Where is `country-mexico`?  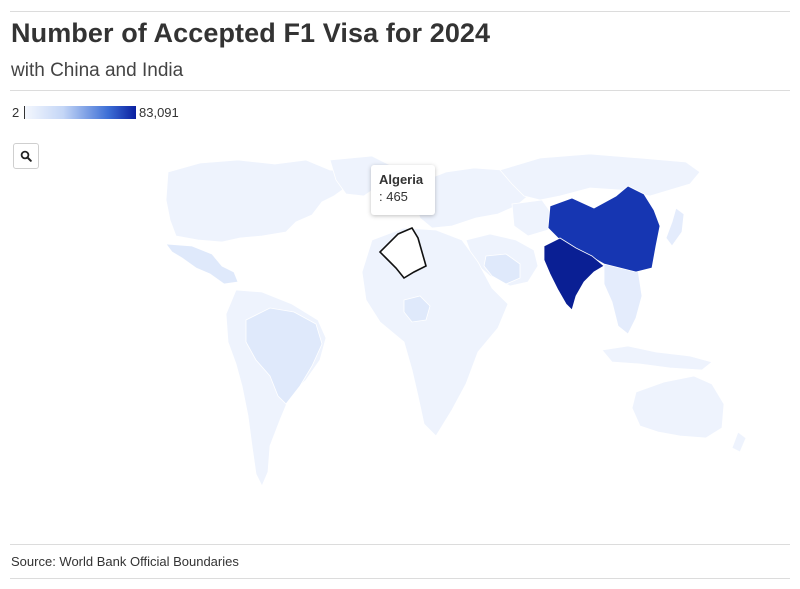
country-mexico is located at coordinates (202, 264).